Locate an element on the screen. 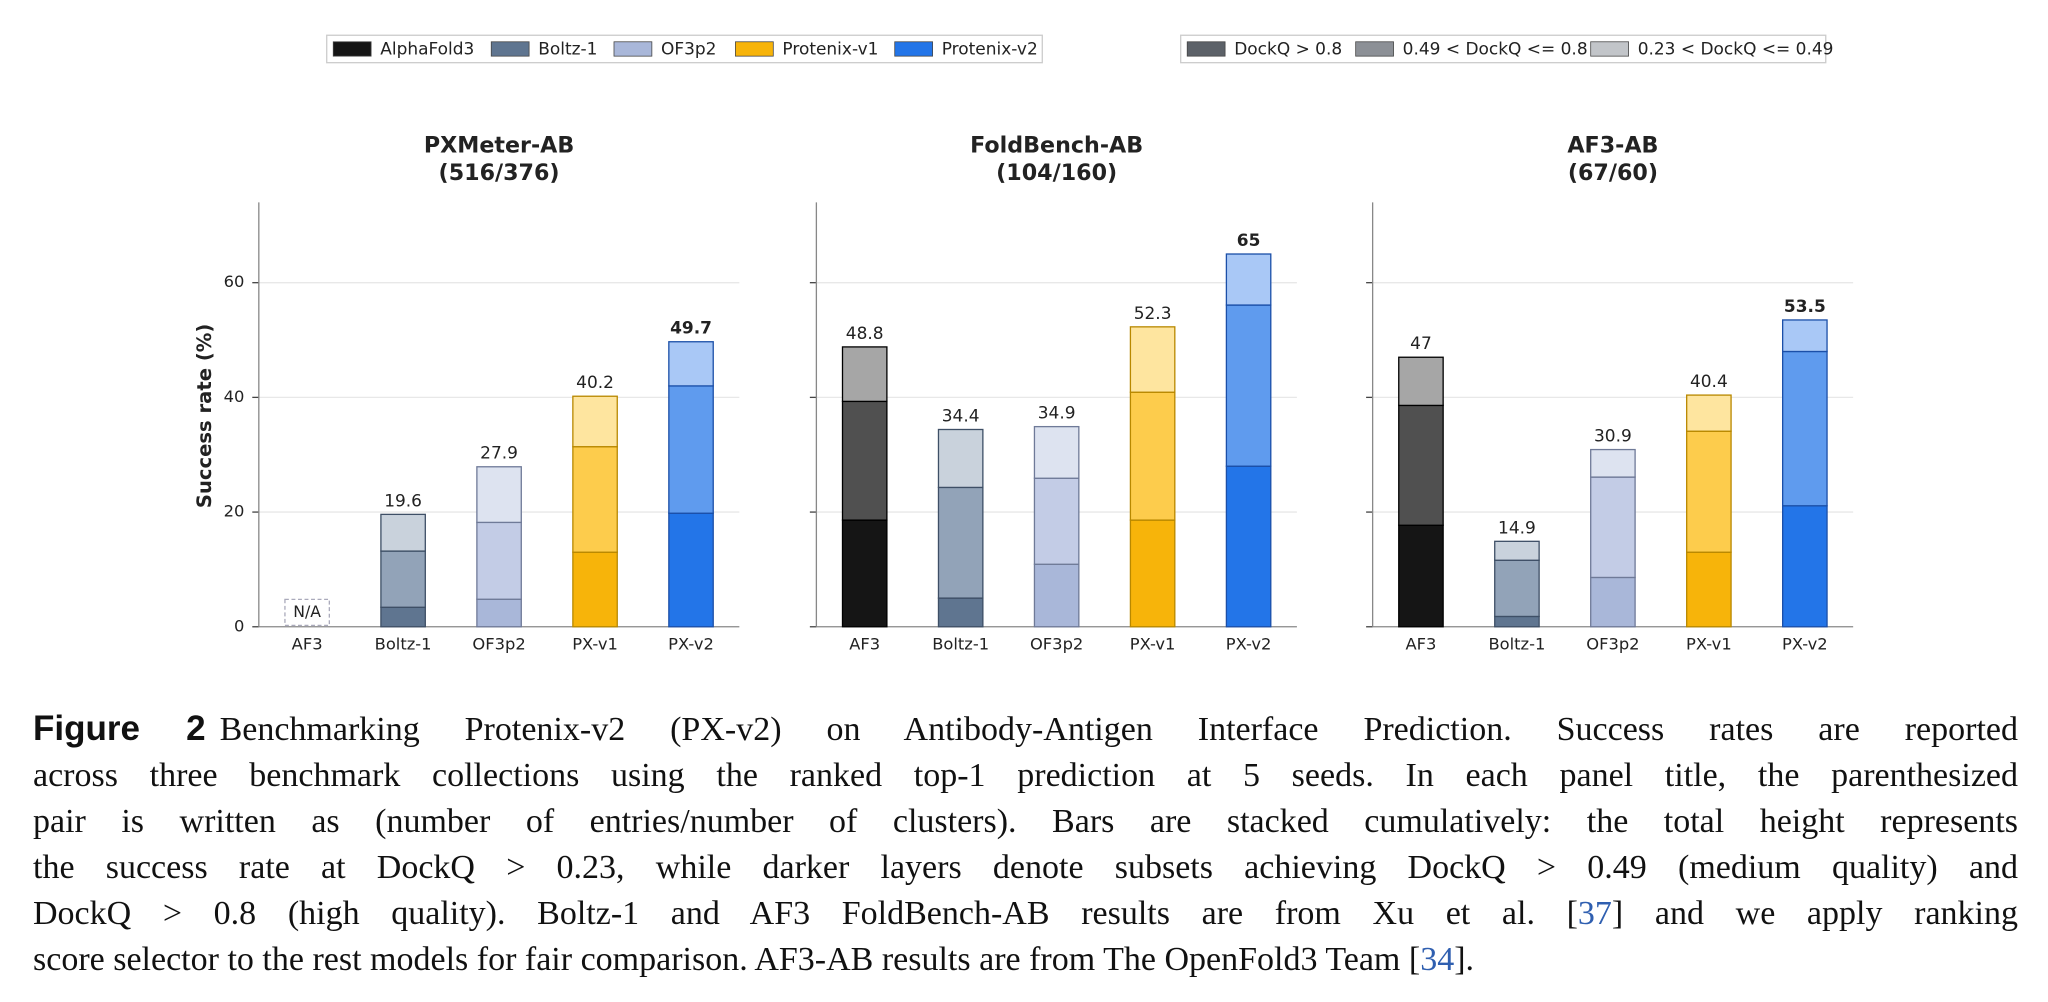 The image size is (2048, 1002). value-label: 49.7 is located at coordinates (691, 329).